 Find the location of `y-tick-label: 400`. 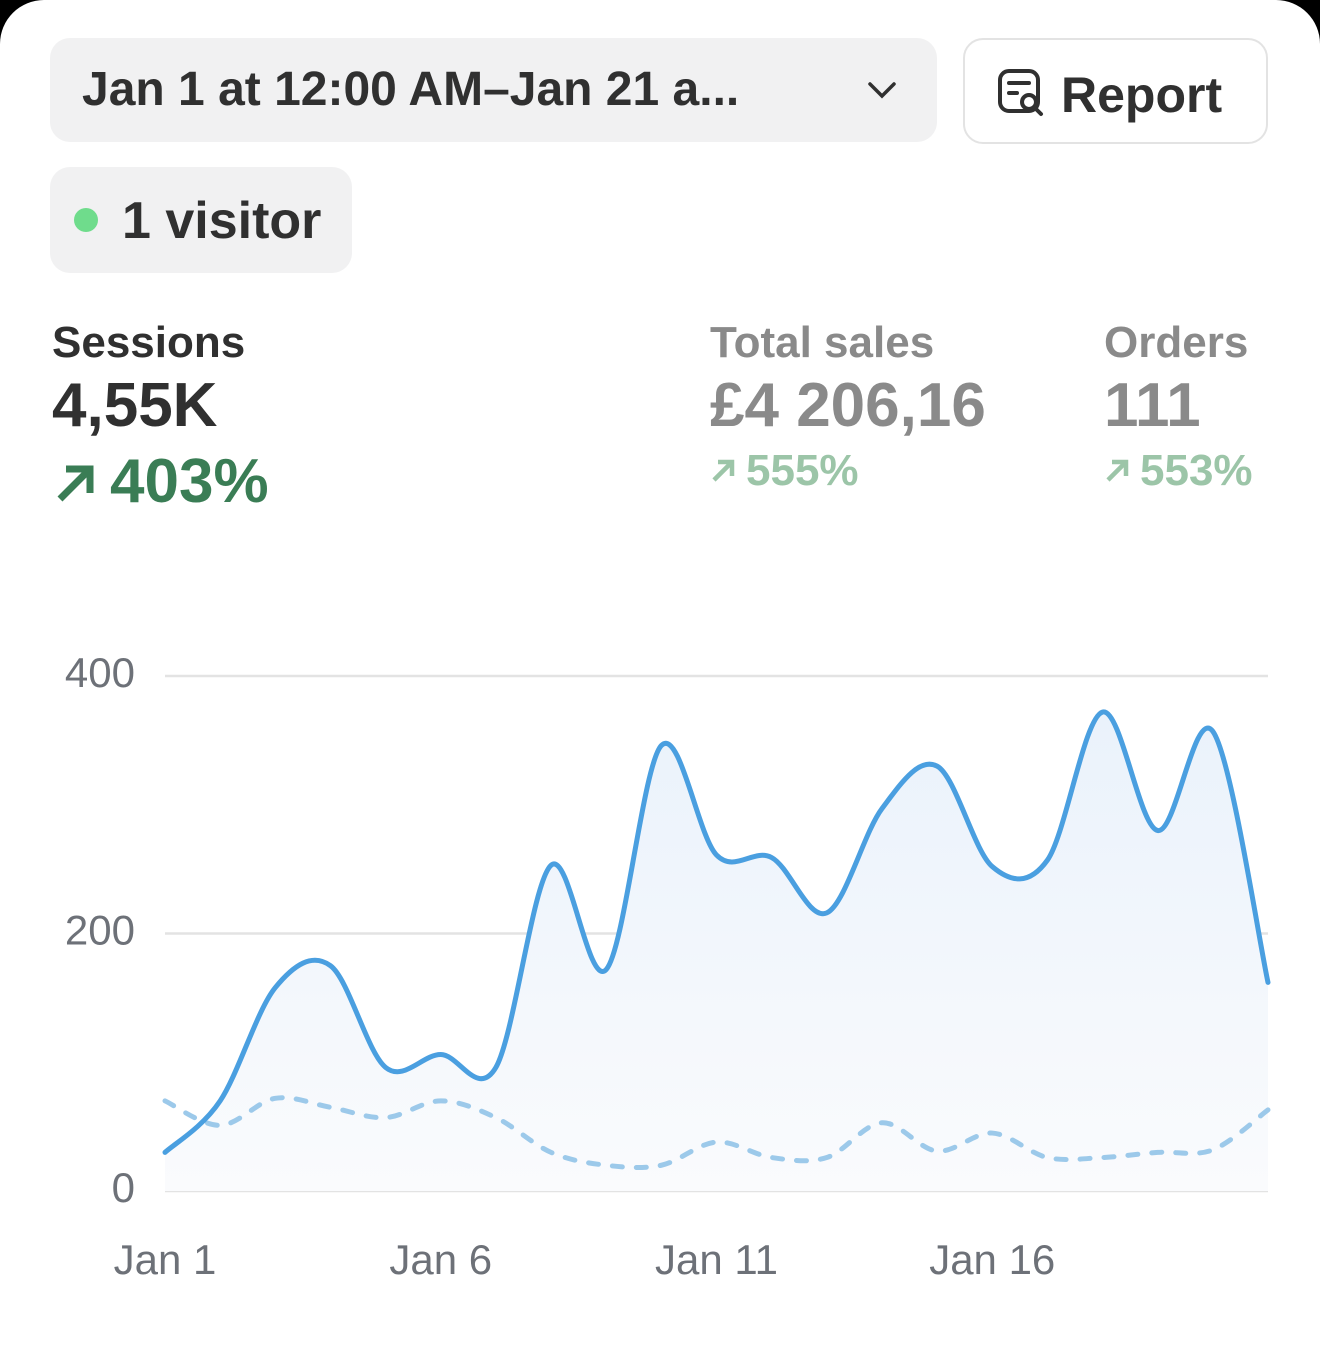

y-tick-label: 400 is located at coordinates (100, 672).